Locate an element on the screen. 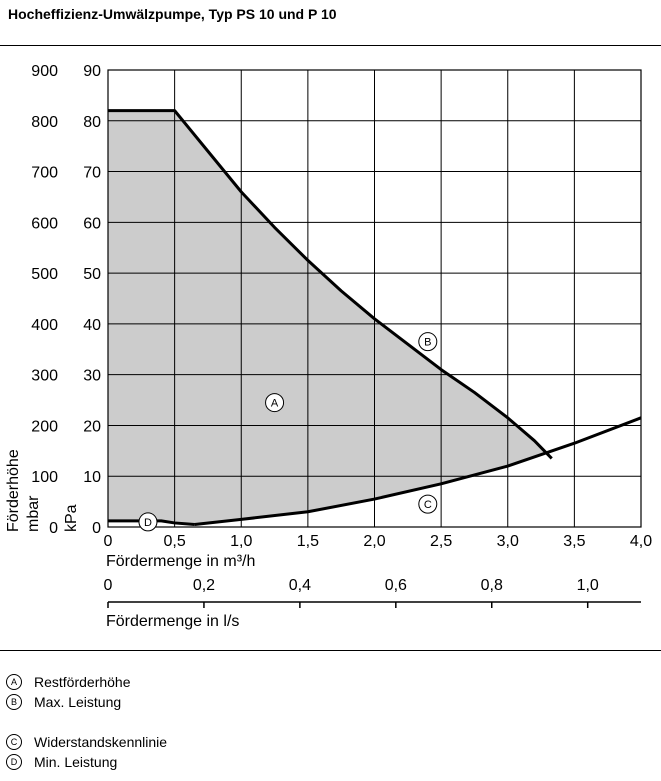 Image resolution: width=661 pixels, height=781 pixels. marker-a-label: A is located at coordinates (275, 404).